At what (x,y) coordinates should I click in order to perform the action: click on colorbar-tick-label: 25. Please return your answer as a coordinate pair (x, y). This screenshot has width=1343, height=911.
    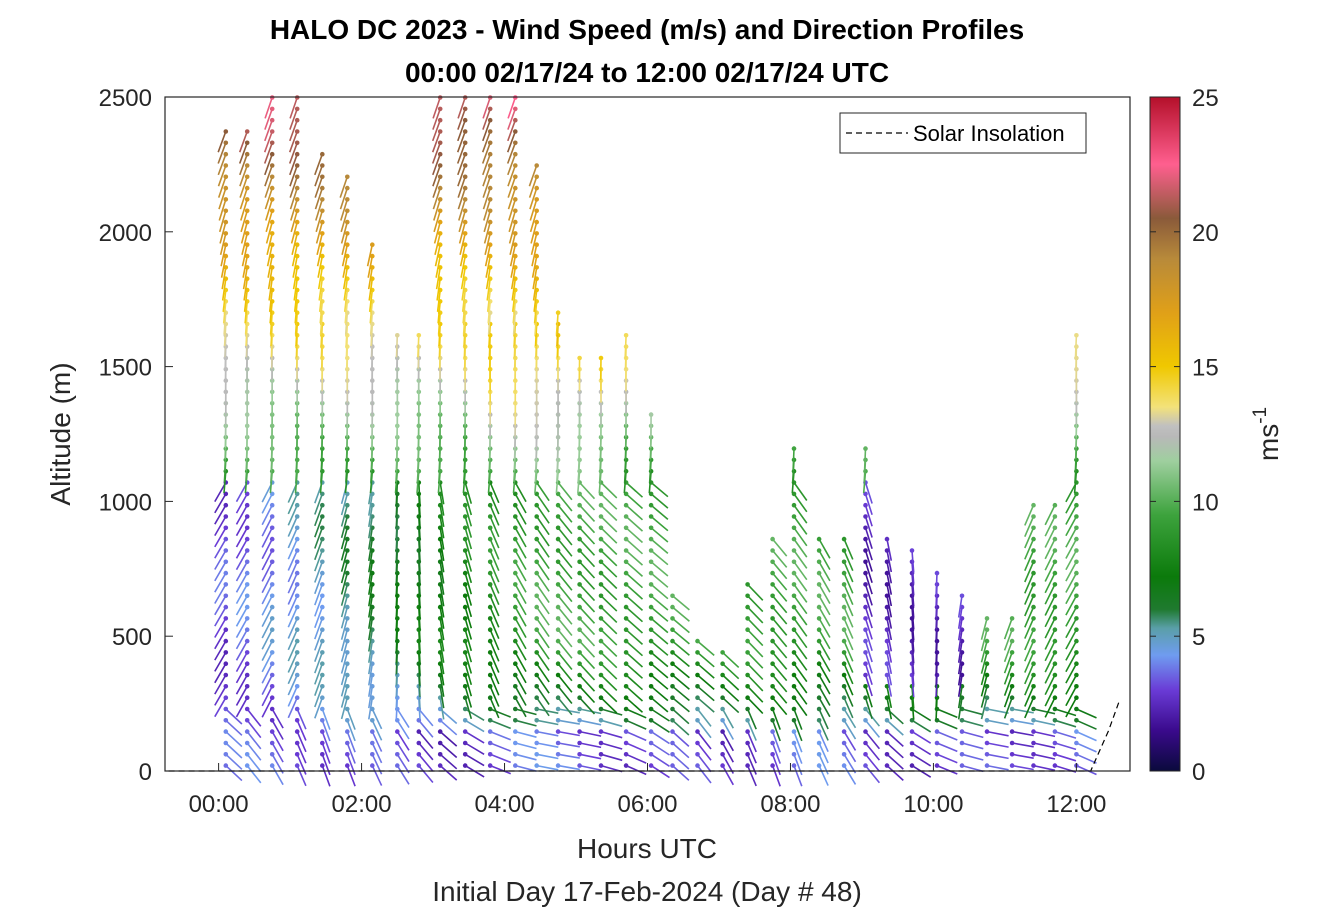
    Looking at the image, I should click on (1205, 98).